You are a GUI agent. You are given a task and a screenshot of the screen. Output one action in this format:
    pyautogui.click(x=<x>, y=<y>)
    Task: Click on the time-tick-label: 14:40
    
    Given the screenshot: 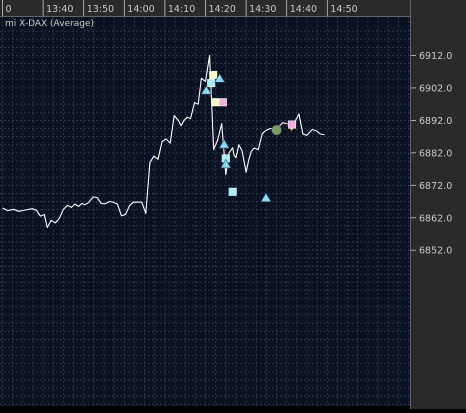 What is the action you would take?
    pyautogui.click(x=303, y=9)
    